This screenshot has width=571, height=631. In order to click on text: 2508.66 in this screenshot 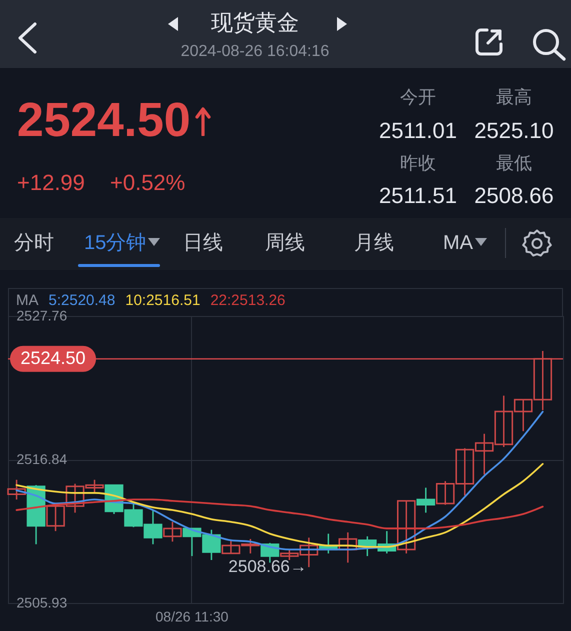, I will do `click(514, 196)`.